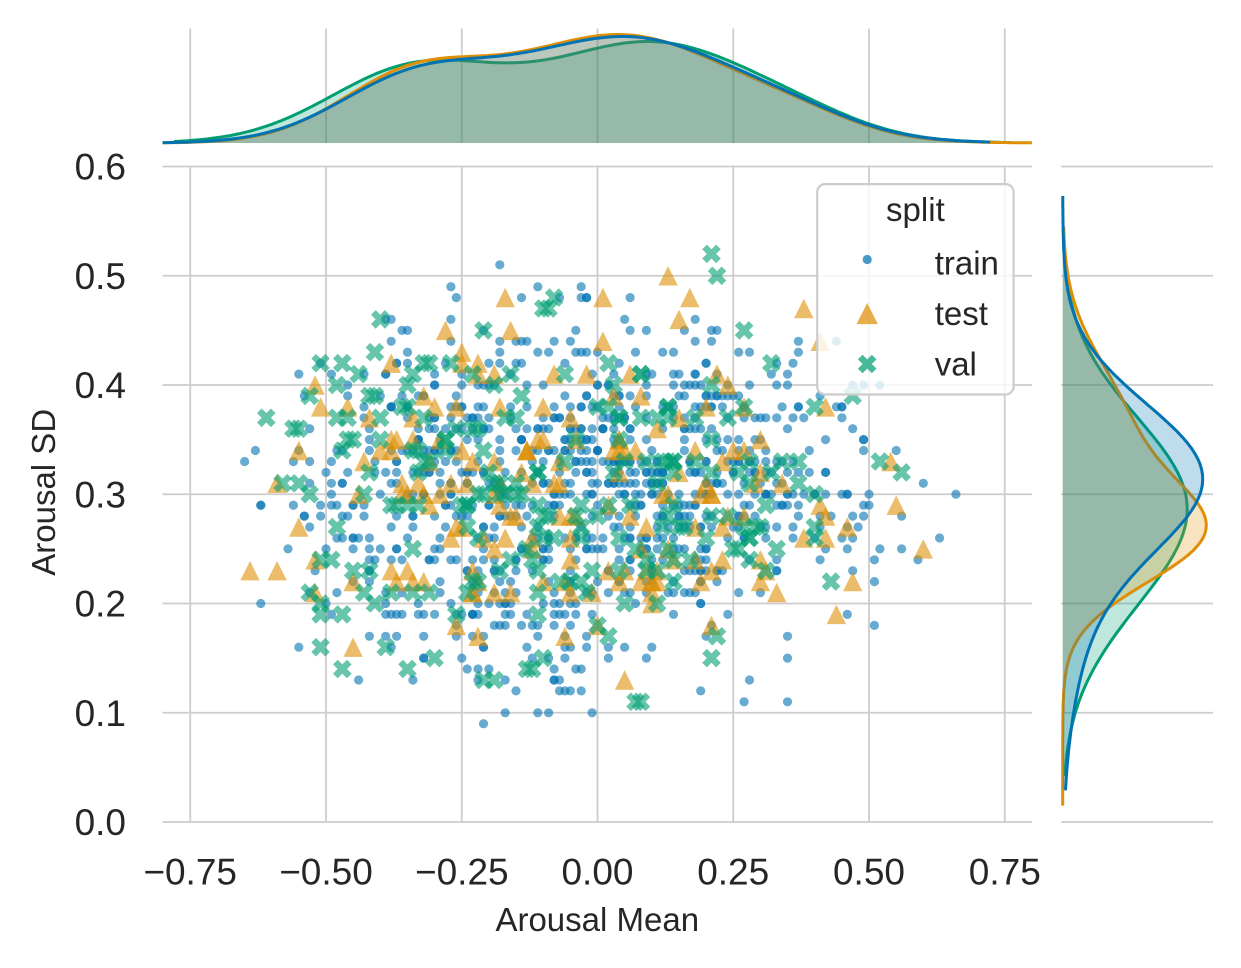 Image resolution: width=1241 pixels, height=968 pixels. Describe the element at coordinates (597, 871) in the screenshot. I see `svg-text: 0.00` at that location.